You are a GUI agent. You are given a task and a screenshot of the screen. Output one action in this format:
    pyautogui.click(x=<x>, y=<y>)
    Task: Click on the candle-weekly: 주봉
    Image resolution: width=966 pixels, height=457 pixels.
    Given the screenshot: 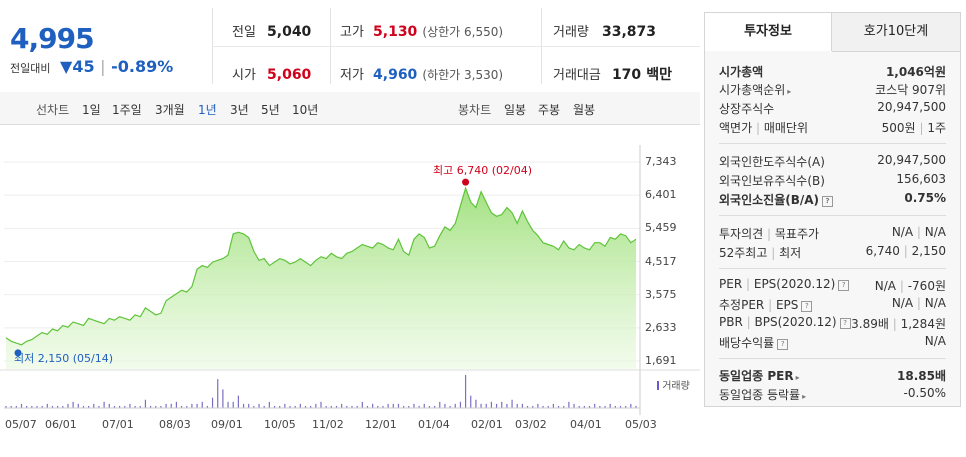 What is the action you would take?
    pyautogui.click(x=549, y=110)
    